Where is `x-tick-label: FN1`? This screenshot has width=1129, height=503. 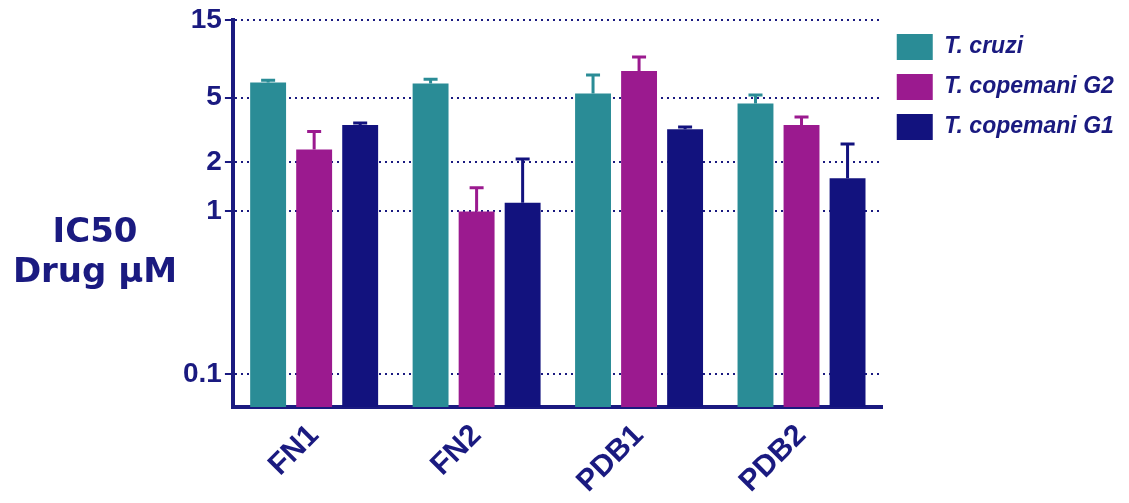 x-tick-label: FN1 is located at coordinates (292, 449).